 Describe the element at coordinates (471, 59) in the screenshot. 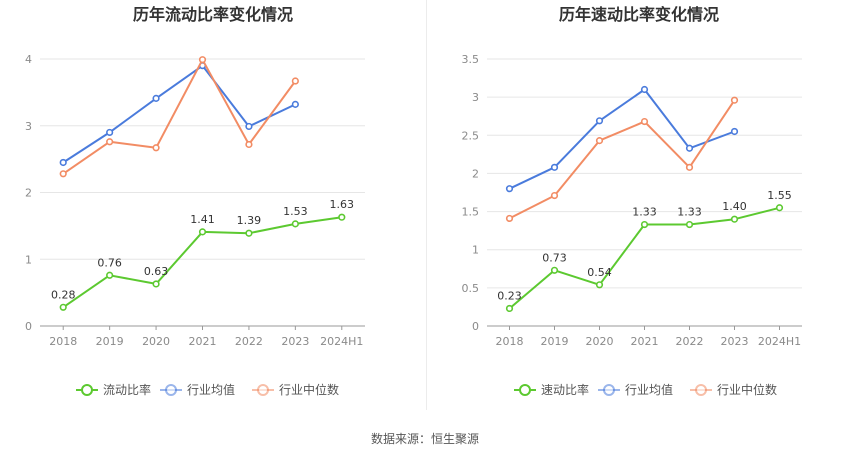

I see `y-tick-label: 3.5` at that location.